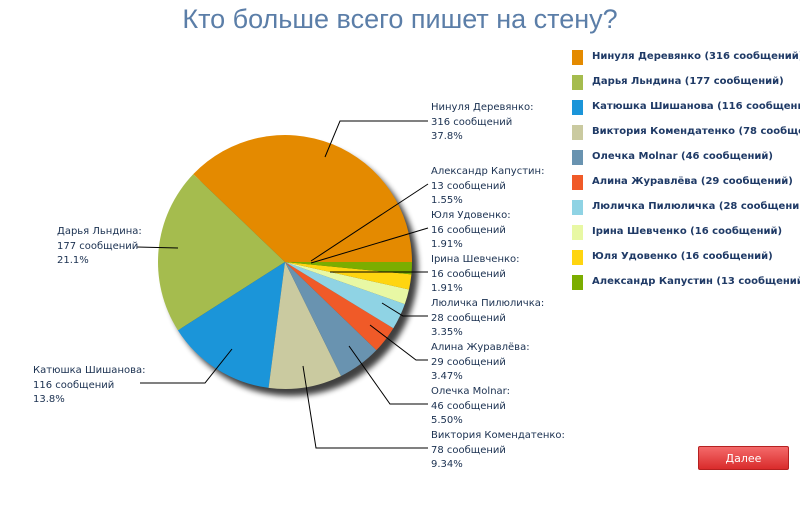 This screenshot has width=800, height=520. What do you see at coordinates (447, 137) in the screenshot?
I see `data-label-percent: 37.8%` at bounding box center [447, 137].